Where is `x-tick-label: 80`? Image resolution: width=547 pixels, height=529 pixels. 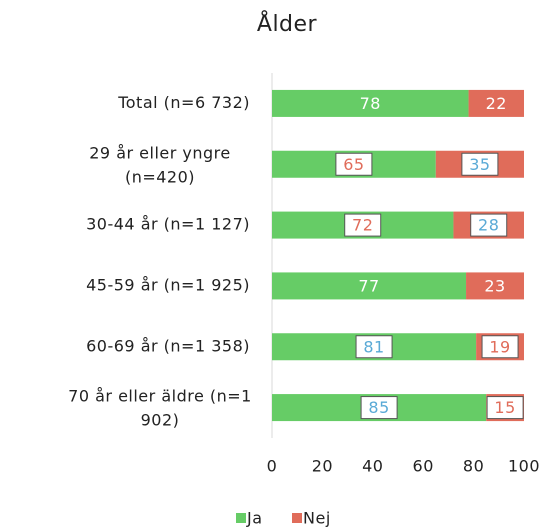
x-tick-label: 80 is located at coordinates (473, 466).